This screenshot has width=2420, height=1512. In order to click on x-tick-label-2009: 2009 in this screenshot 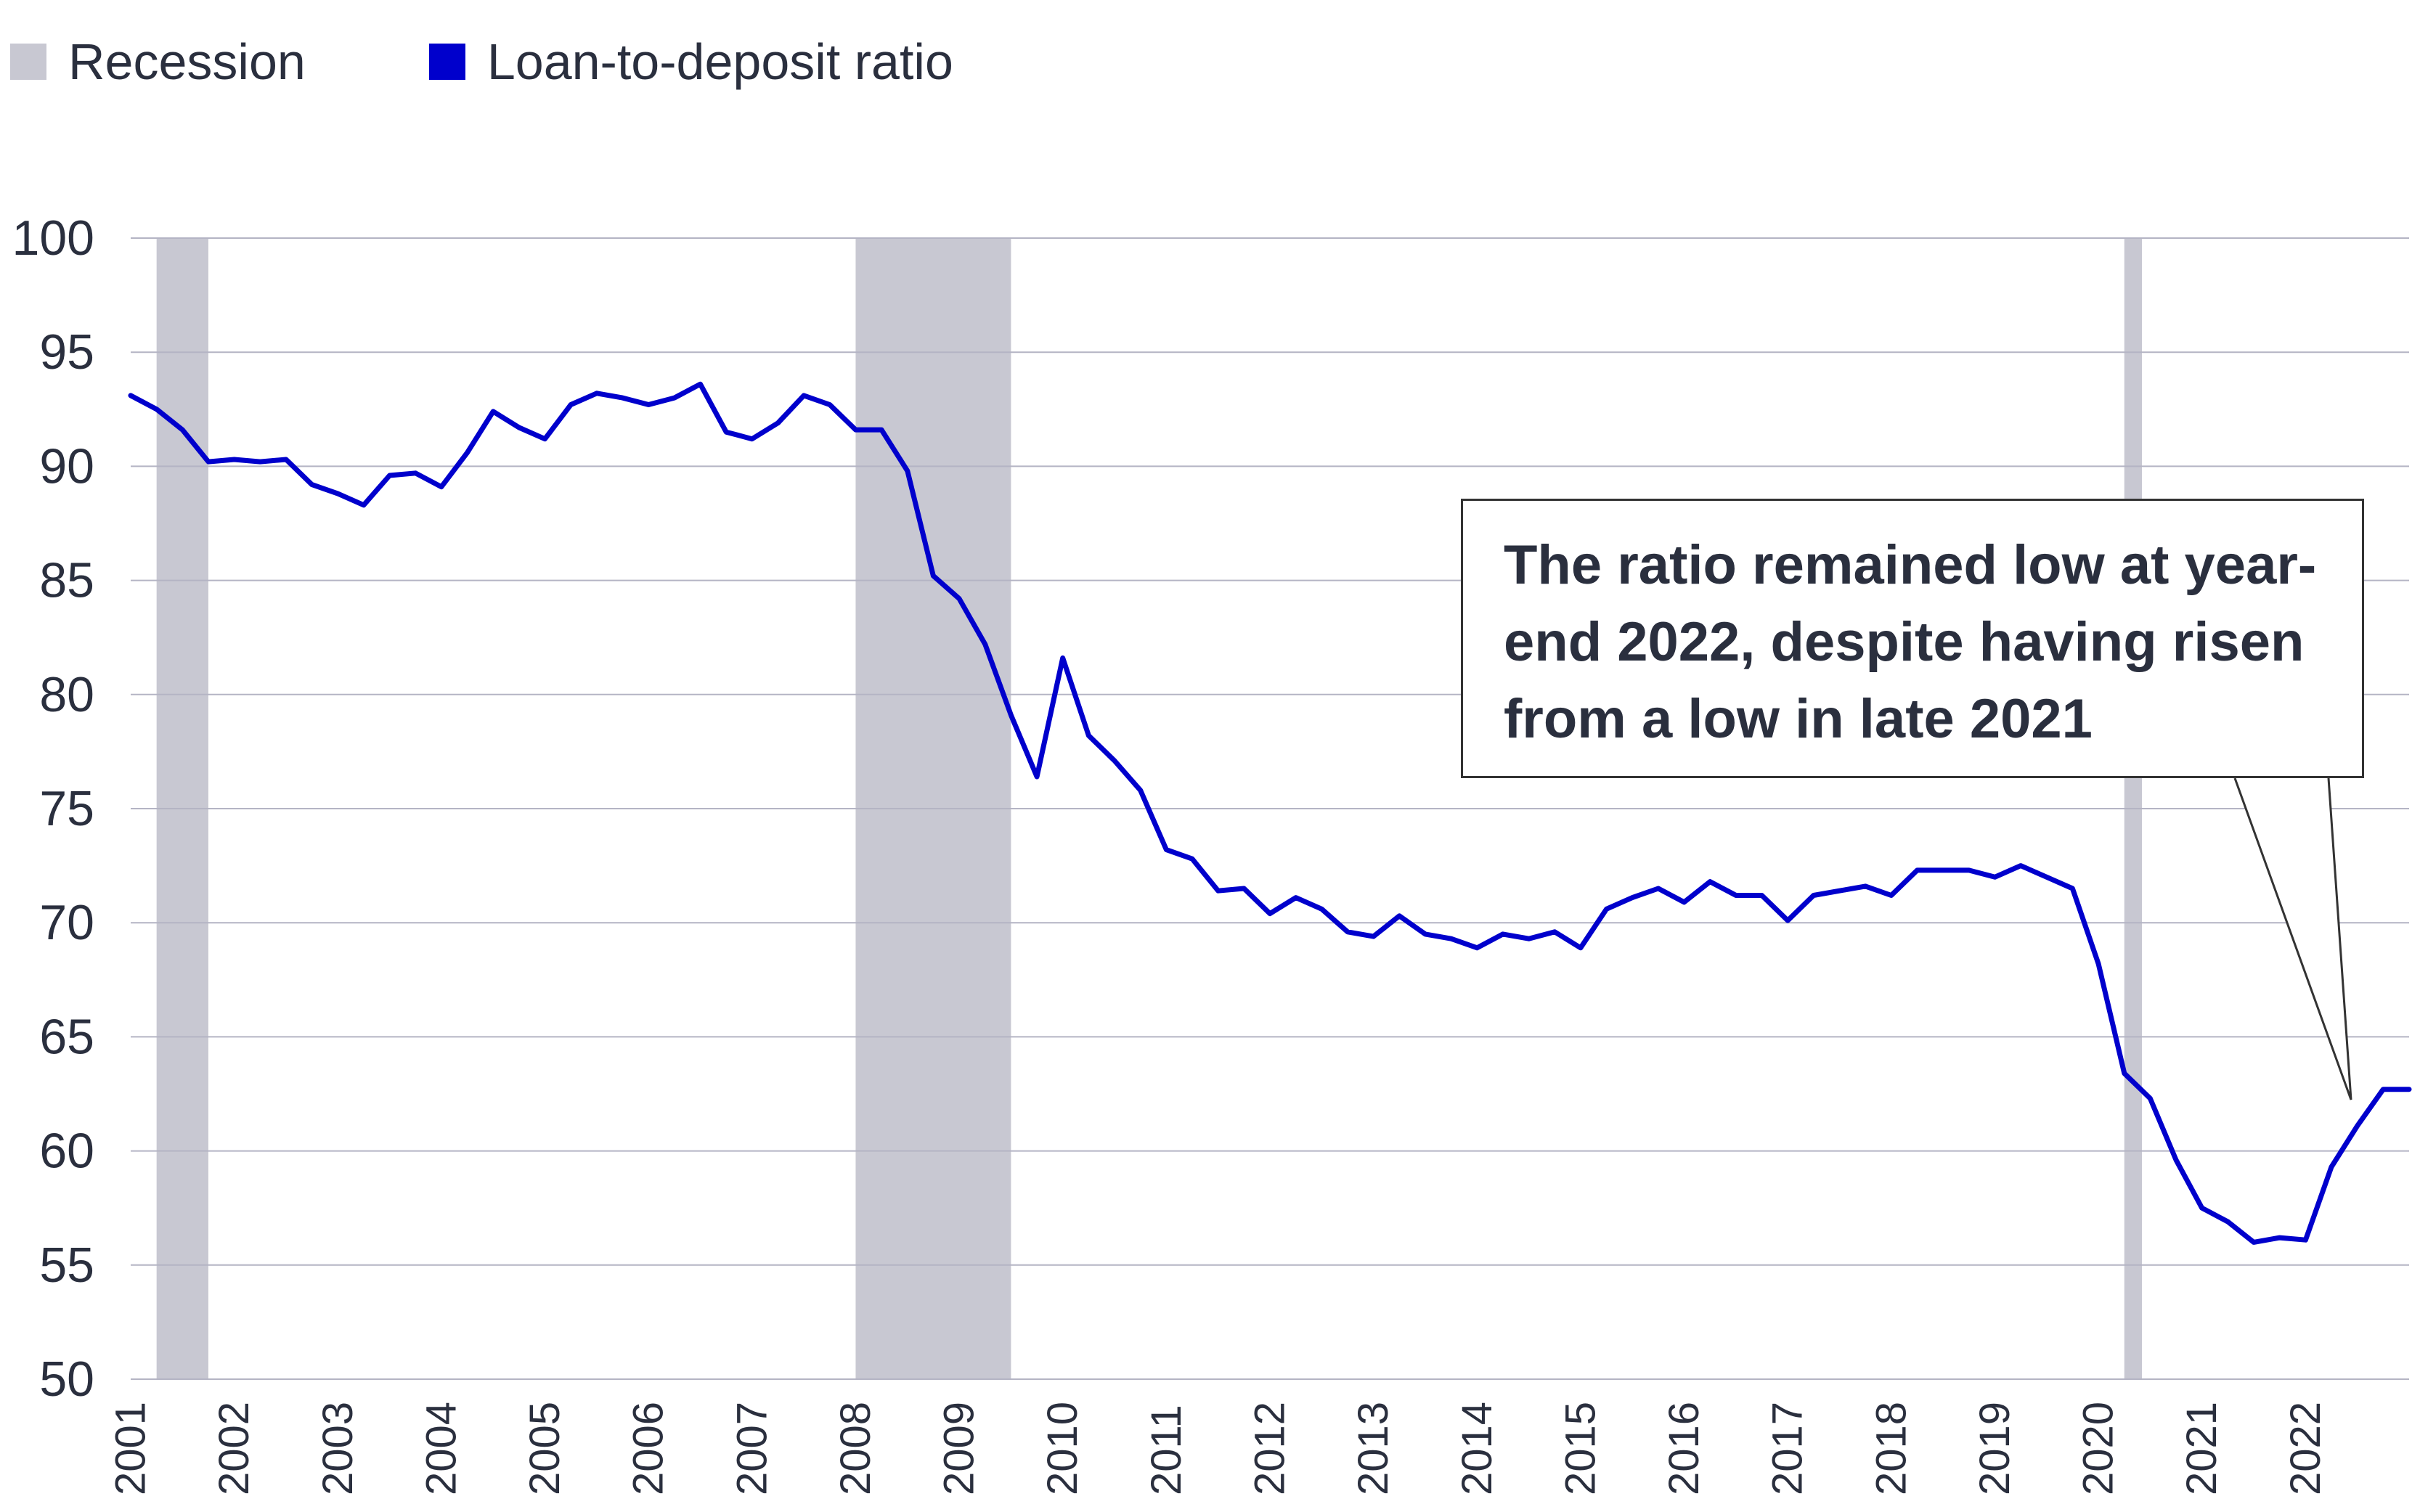, I will do `click(959, 1448)`.